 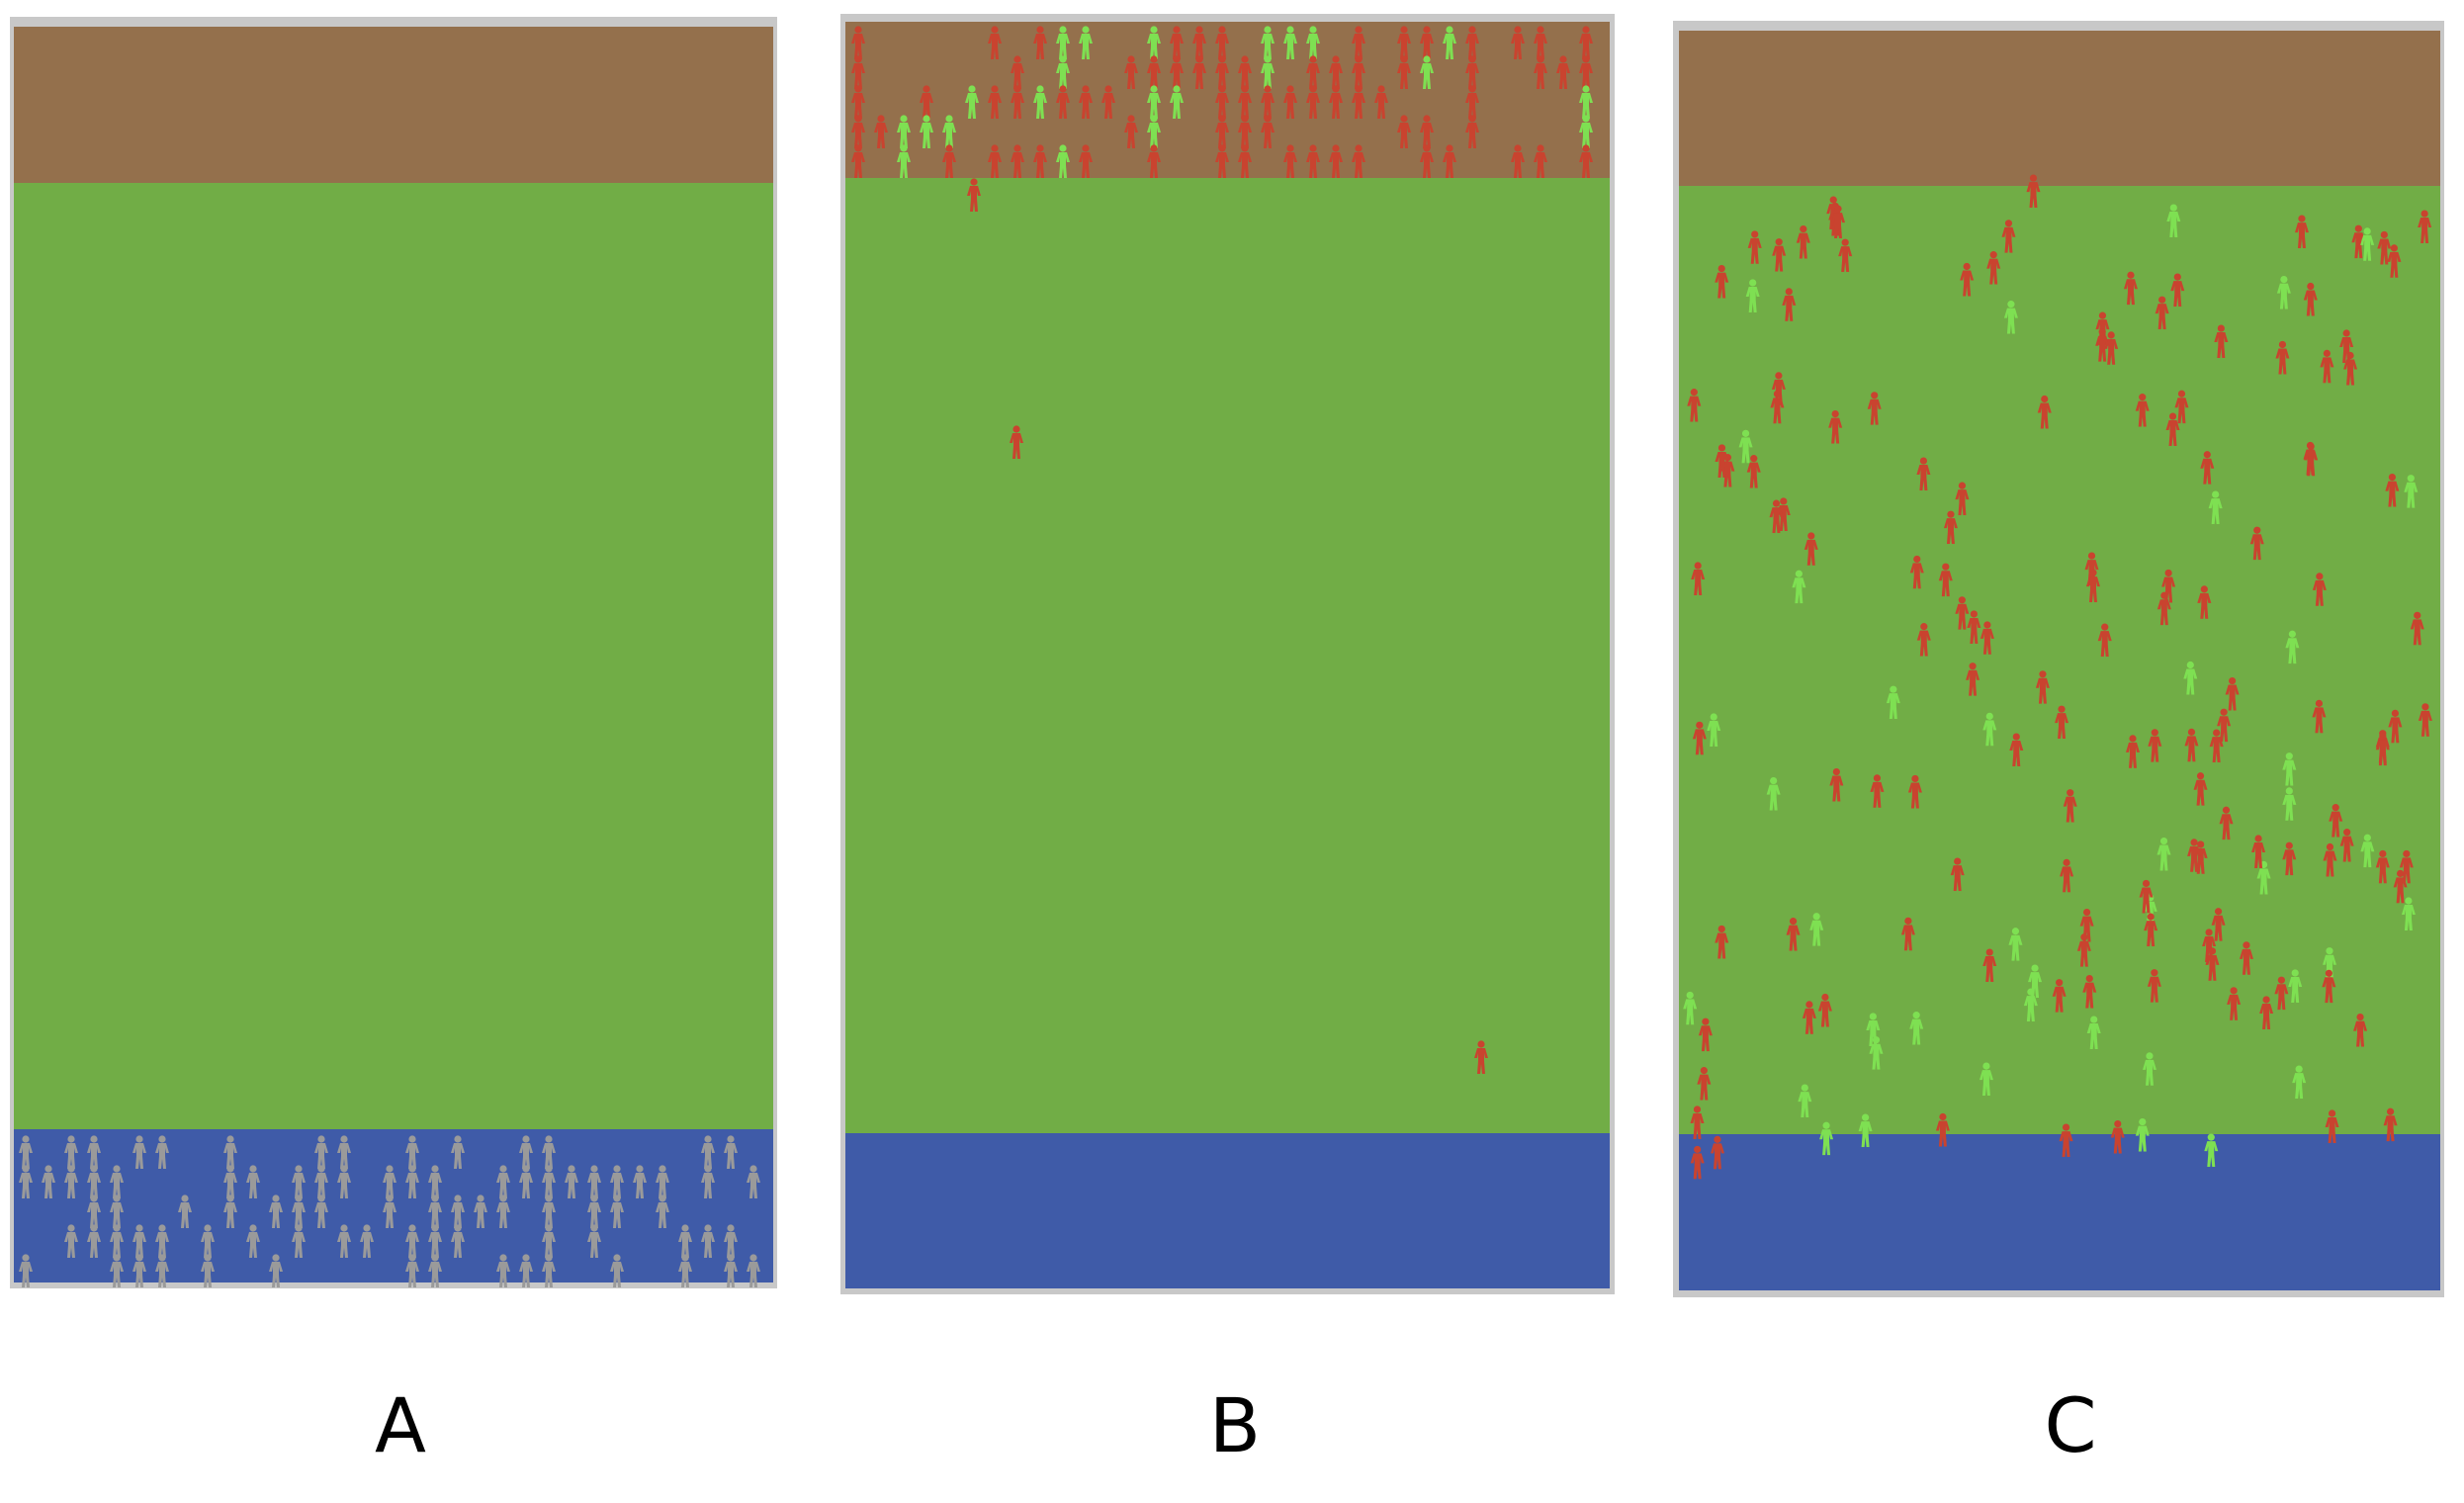 I want to click on panel-label: A, so click(x=401, y=1425).